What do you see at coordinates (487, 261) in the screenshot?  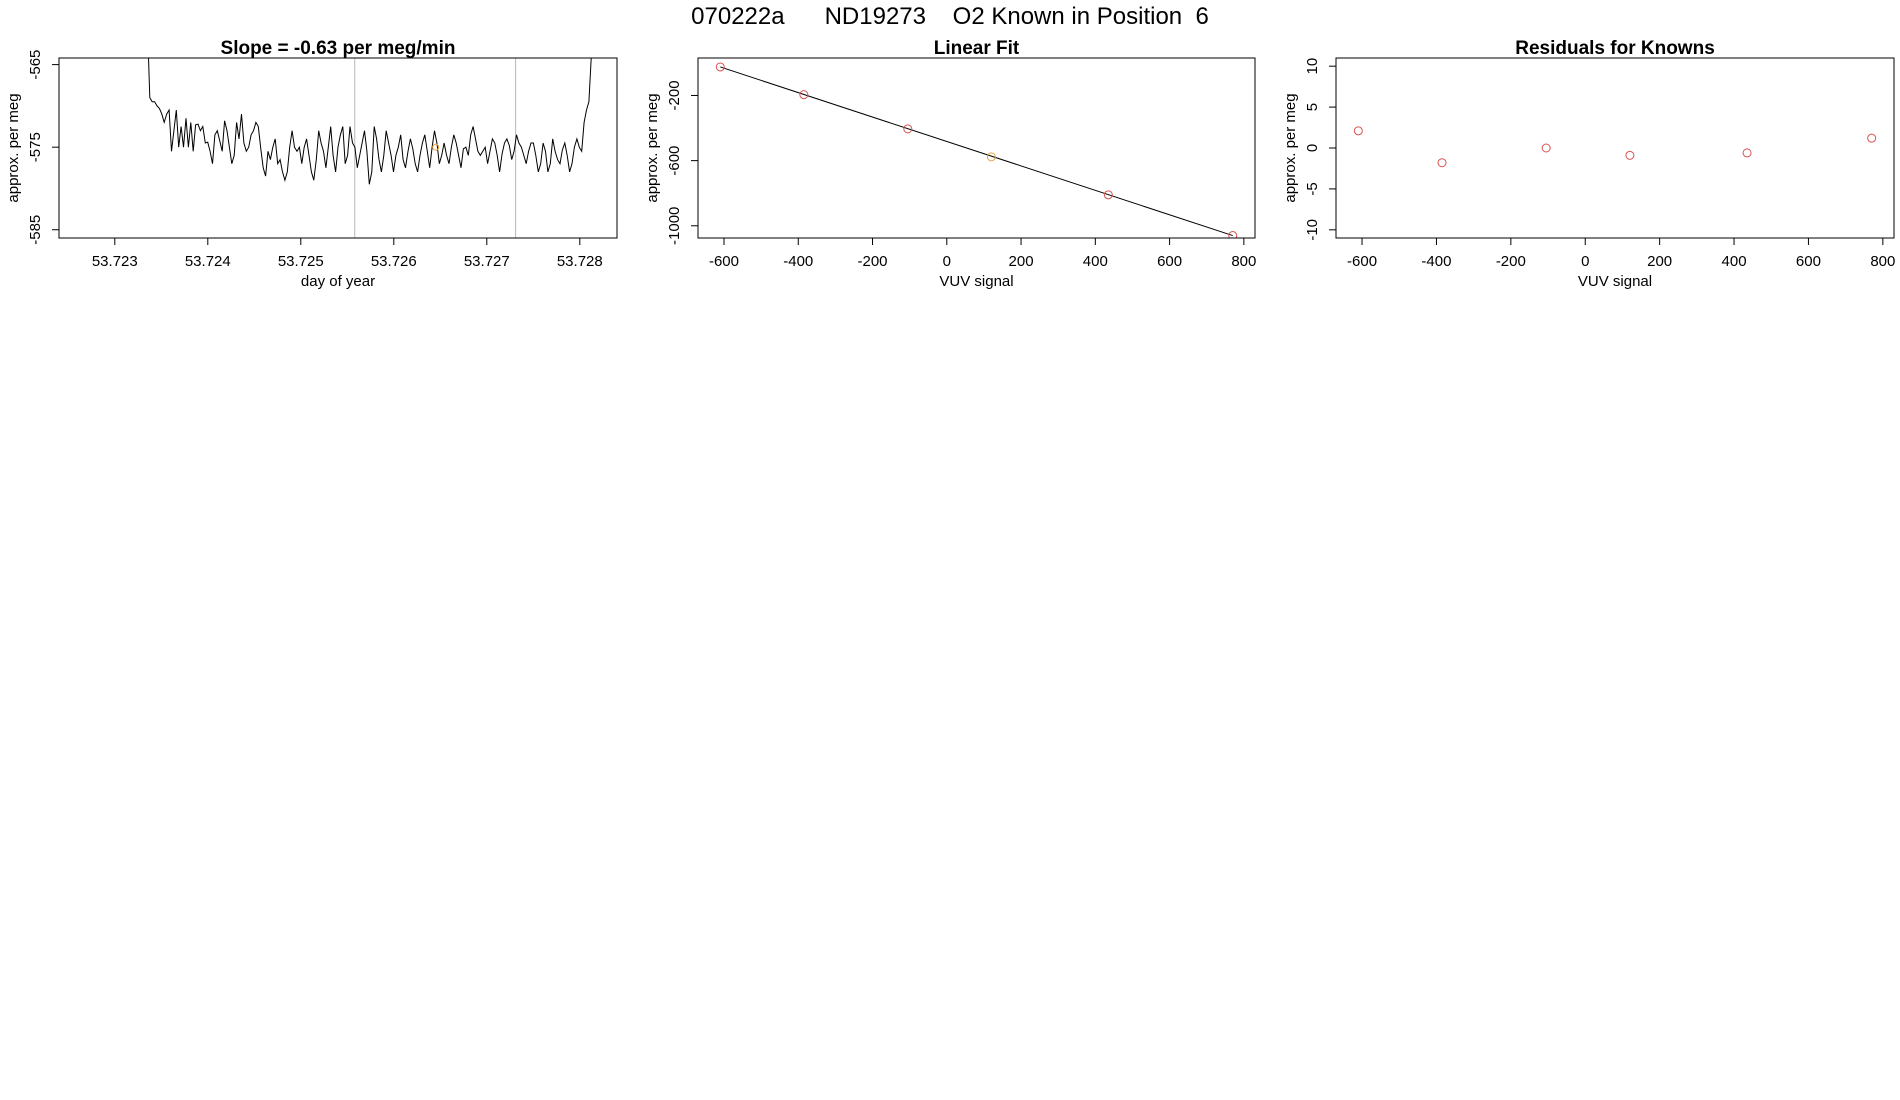 I see `x-tick-label: 53.727` at bounding box center [487, 261].